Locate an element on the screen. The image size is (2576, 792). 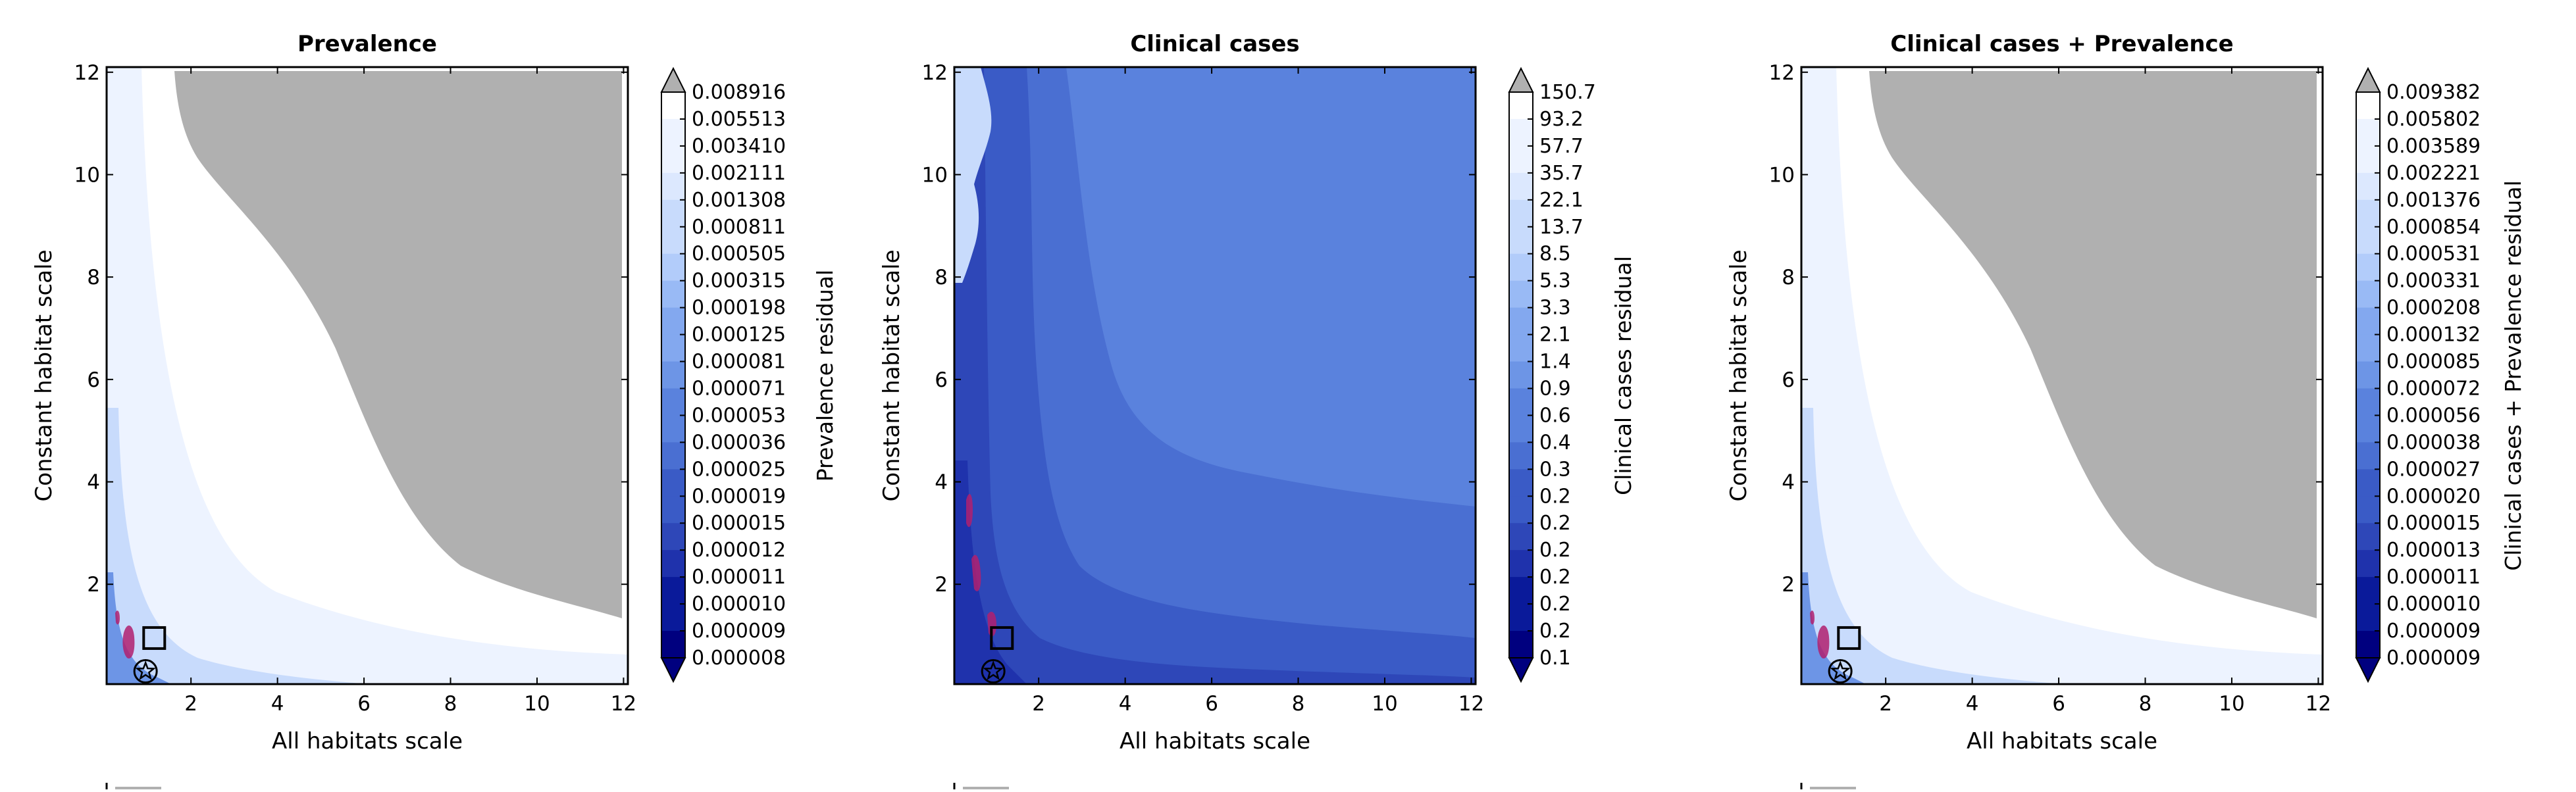
band-mid is located at coordinates (238, 546).